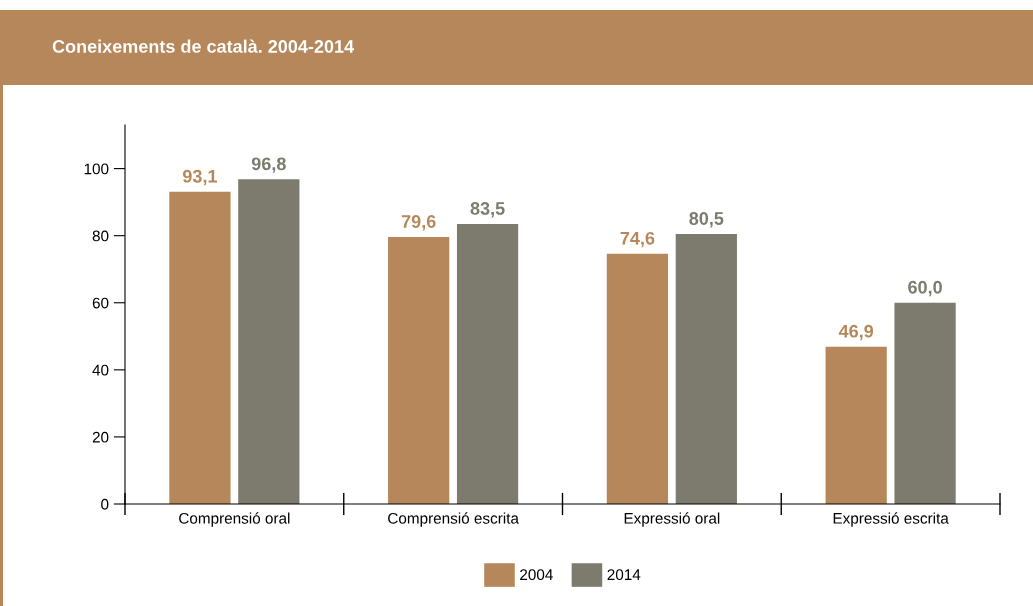  What do you see at coordinates (637, 239) in the screenshot?
I see `data-label: 74,6` at bounding box center [637, 239].